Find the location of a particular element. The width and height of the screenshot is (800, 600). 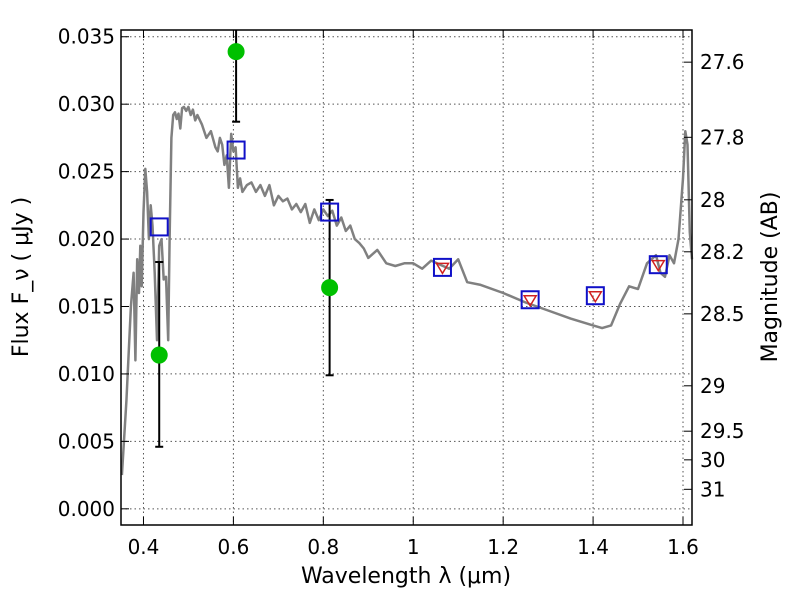

y-tick-label: 0.035 is located at coordinates (86, 37).